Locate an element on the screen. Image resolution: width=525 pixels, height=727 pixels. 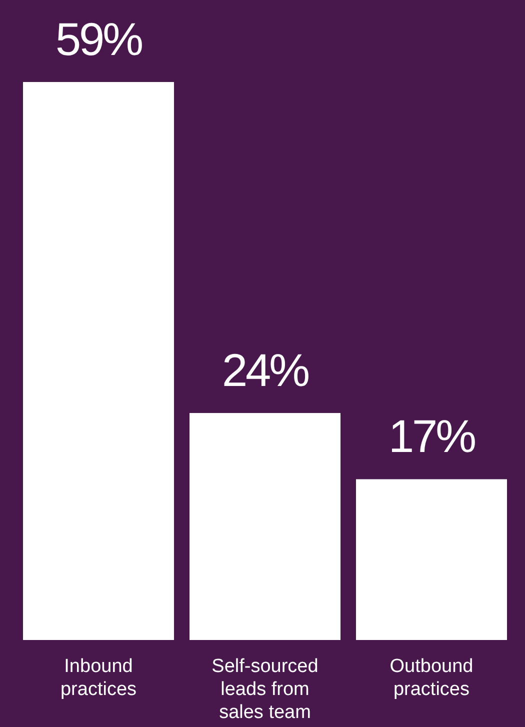
data-label: 59% is located at coordinates (99, 39).